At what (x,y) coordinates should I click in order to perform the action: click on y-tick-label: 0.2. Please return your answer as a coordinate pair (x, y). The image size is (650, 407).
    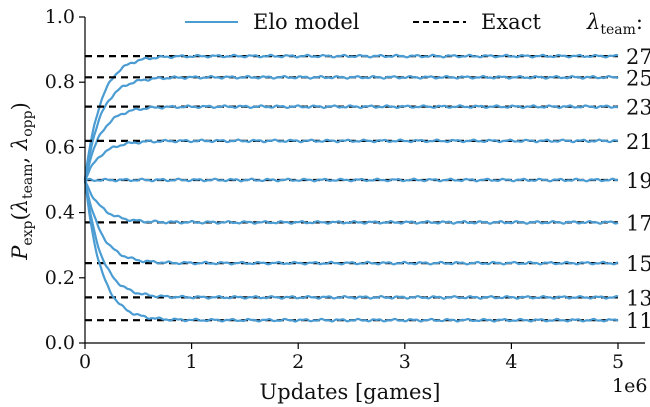
    Looking at the image, I should click on (60, 278).